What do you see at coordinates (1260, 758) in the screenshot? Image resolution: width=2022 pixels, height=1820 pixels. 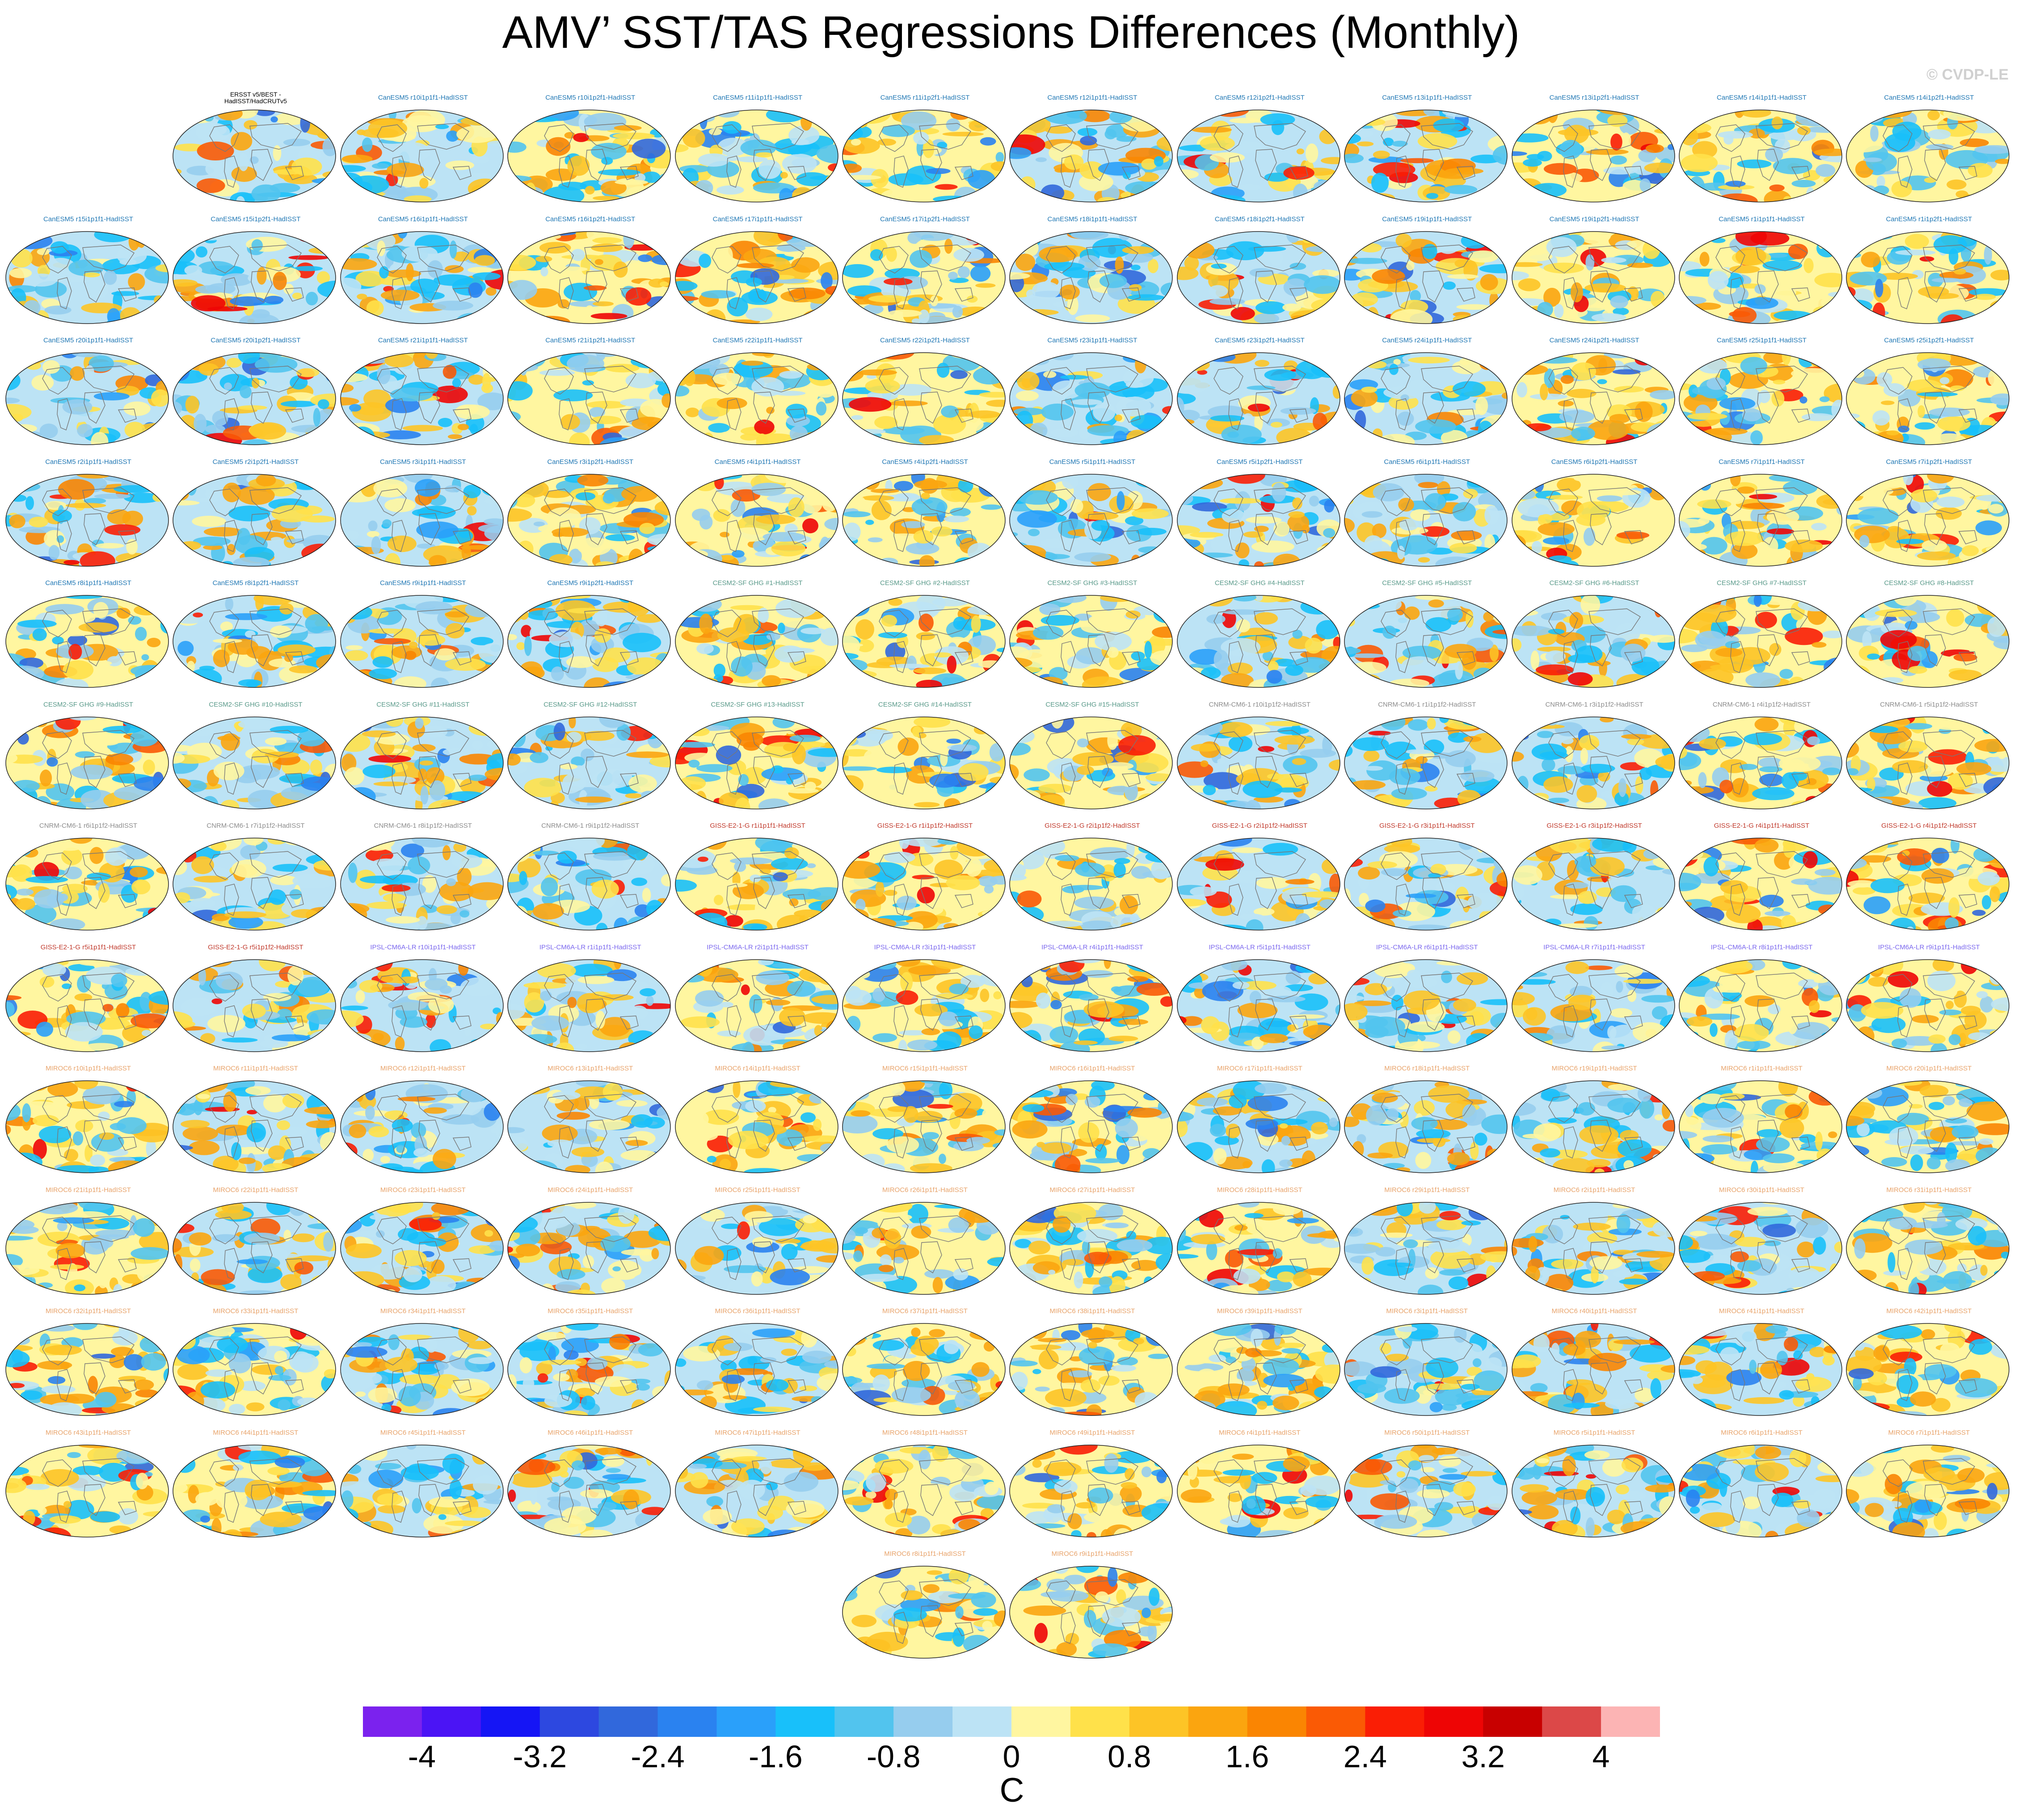 I see `map-panel: CNRM-CM6-1 r10i1p1f2-HadISST` at bounding box center [1260, 758].